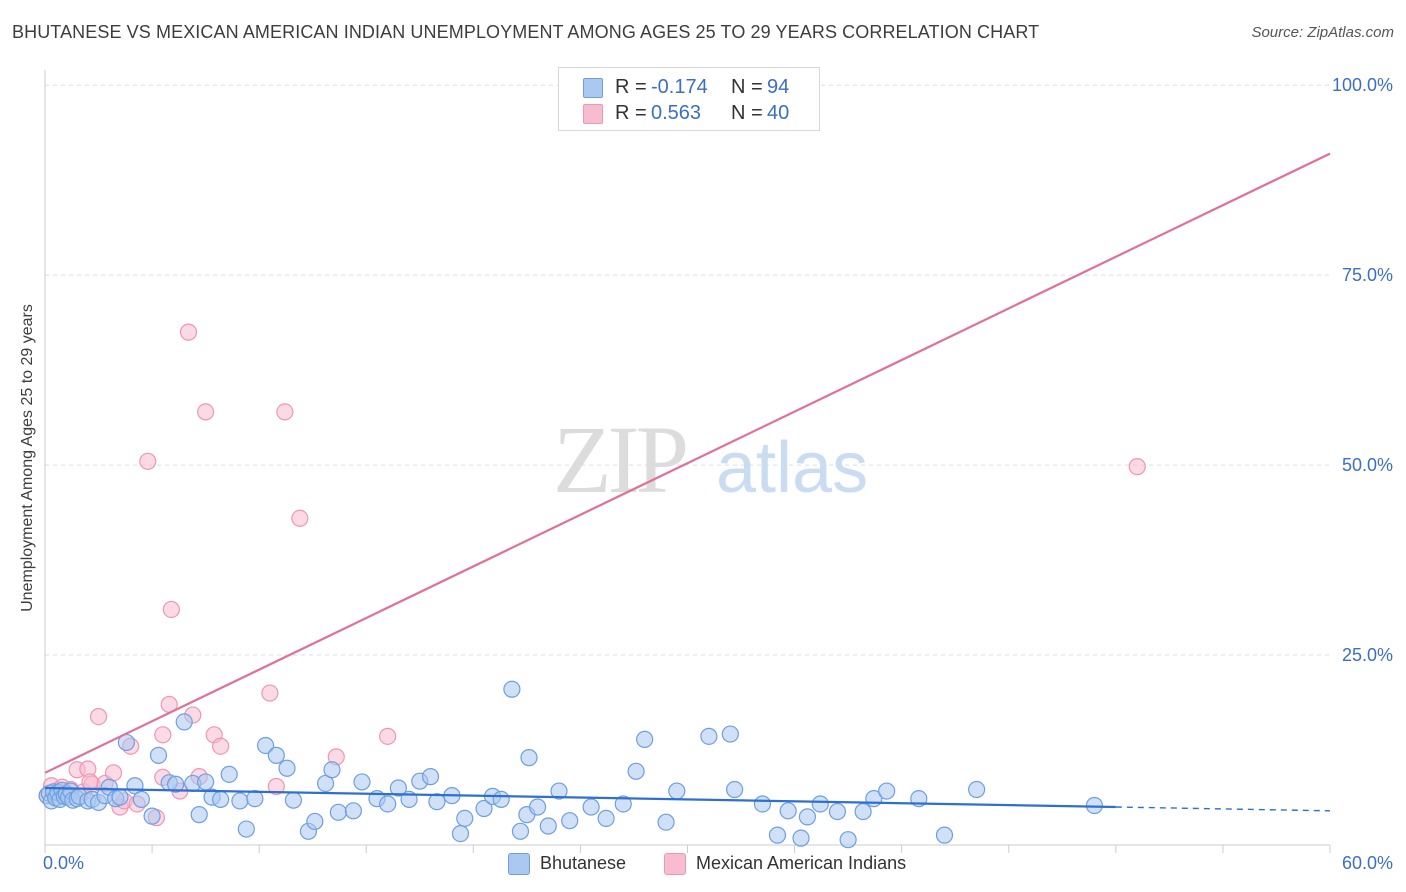 The image size is (1406, 892). I want to click on y-axis-label: Unemployment Among Ages 25 to 29 years, so click(27, 458).